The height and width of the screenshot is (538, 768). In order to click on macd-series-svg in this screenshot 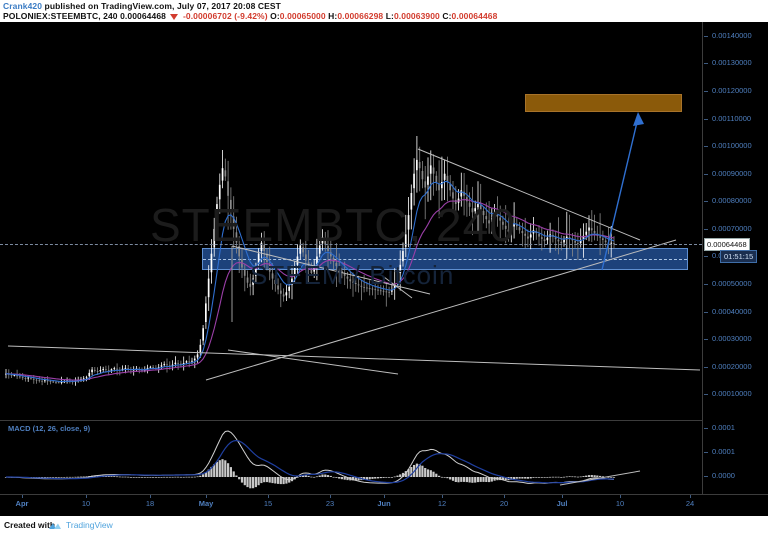, I will do `click(322, 459)`.